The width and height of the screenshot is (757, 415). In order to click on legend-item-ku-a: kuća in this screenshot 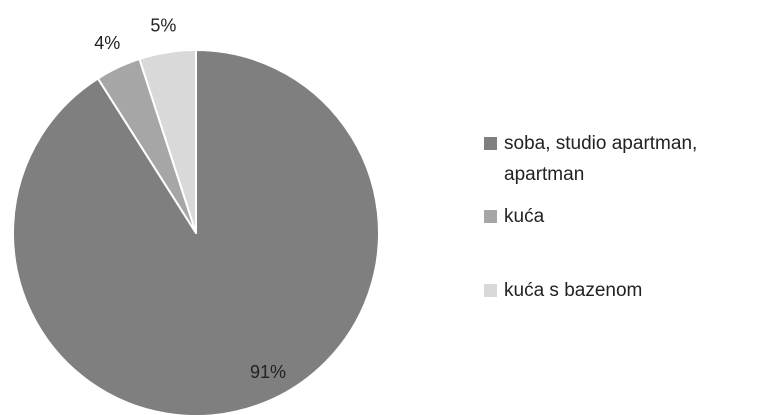, I will do `click(514, 216)`.